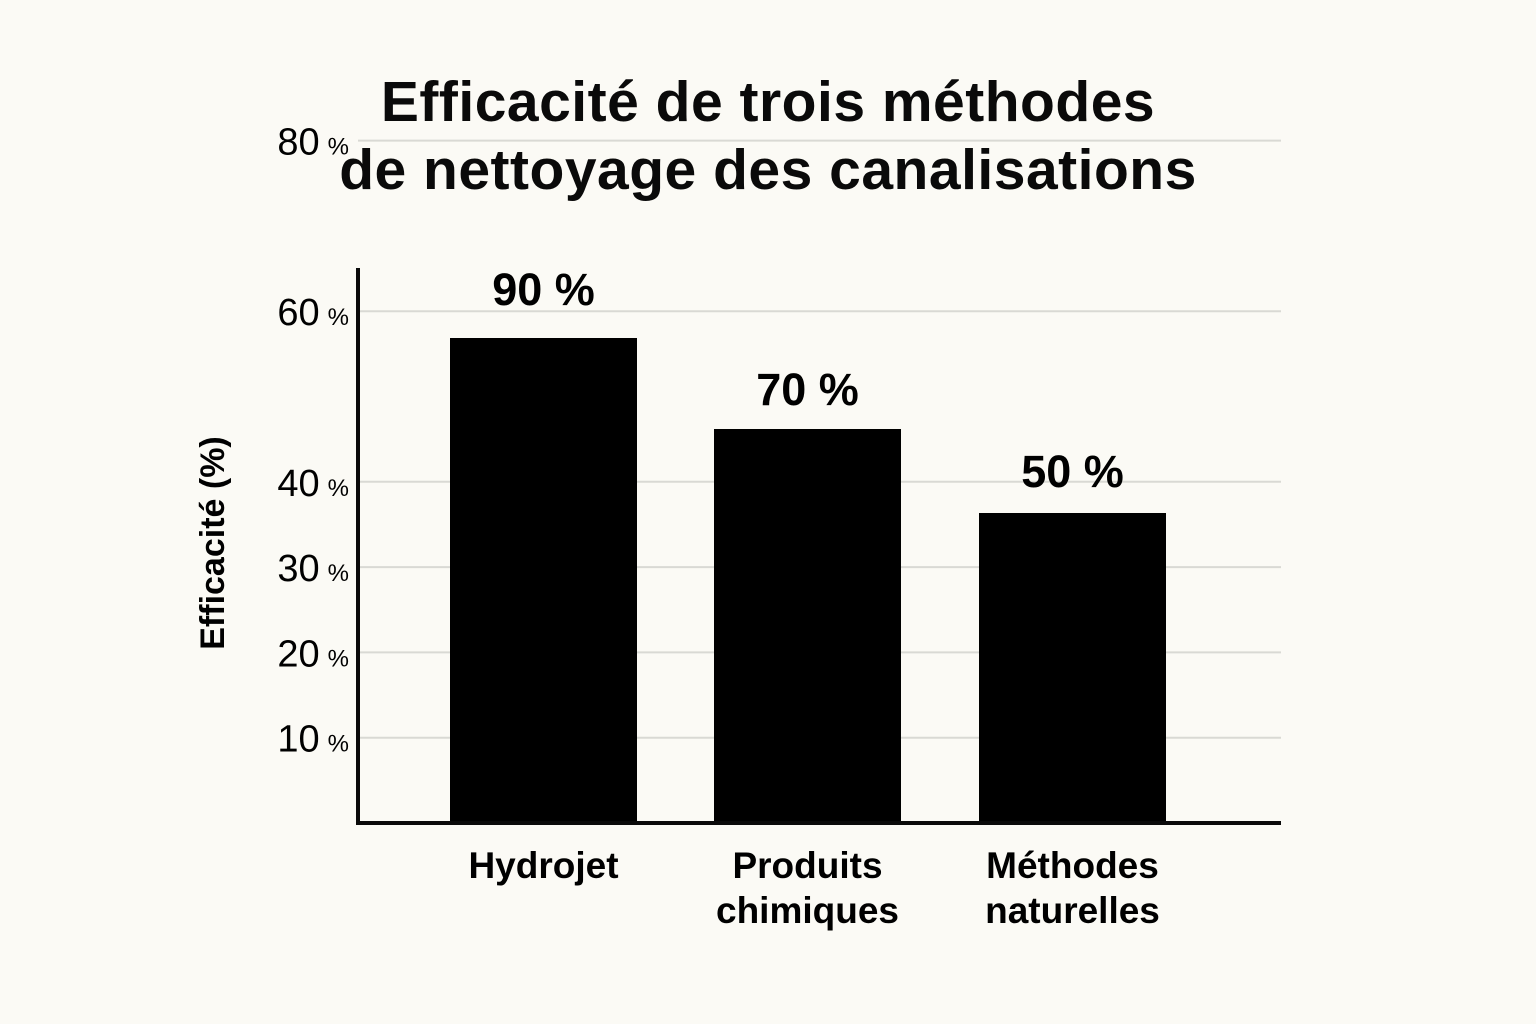 This screenshot has height=1024, width=1536. I want to click on y-tick-label-20: 20%, so click(313, 654).